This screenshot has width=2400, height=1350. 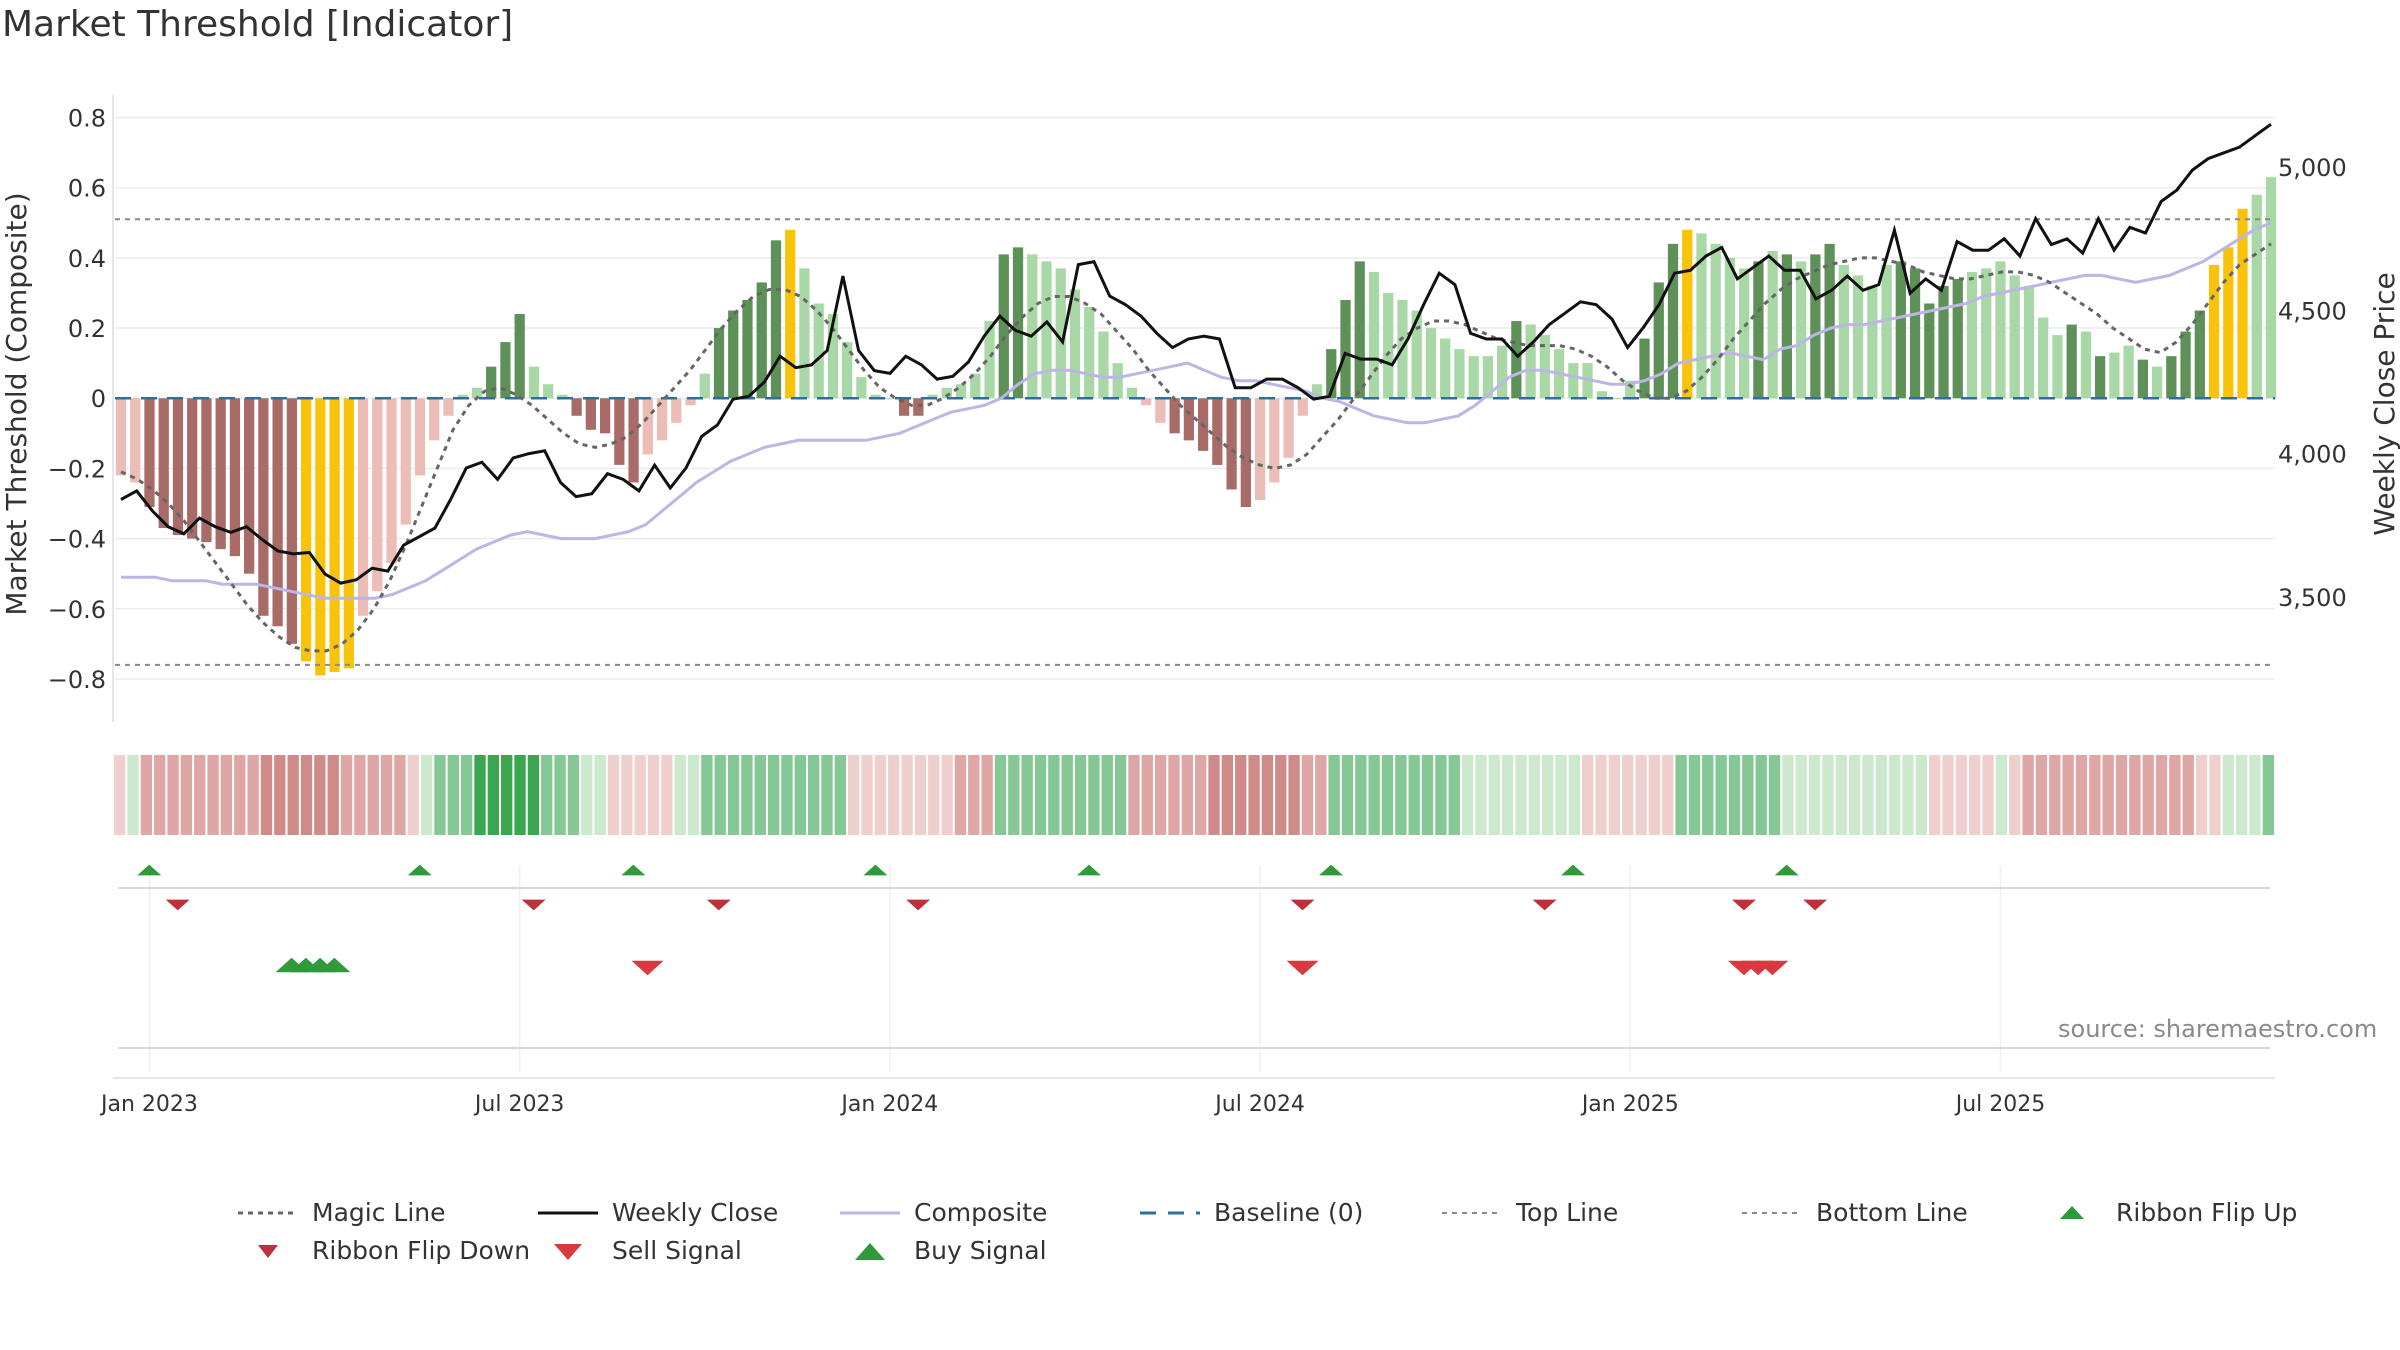 I want to click on y2-tick-label: 3,500, so click(x=2312, y=598).